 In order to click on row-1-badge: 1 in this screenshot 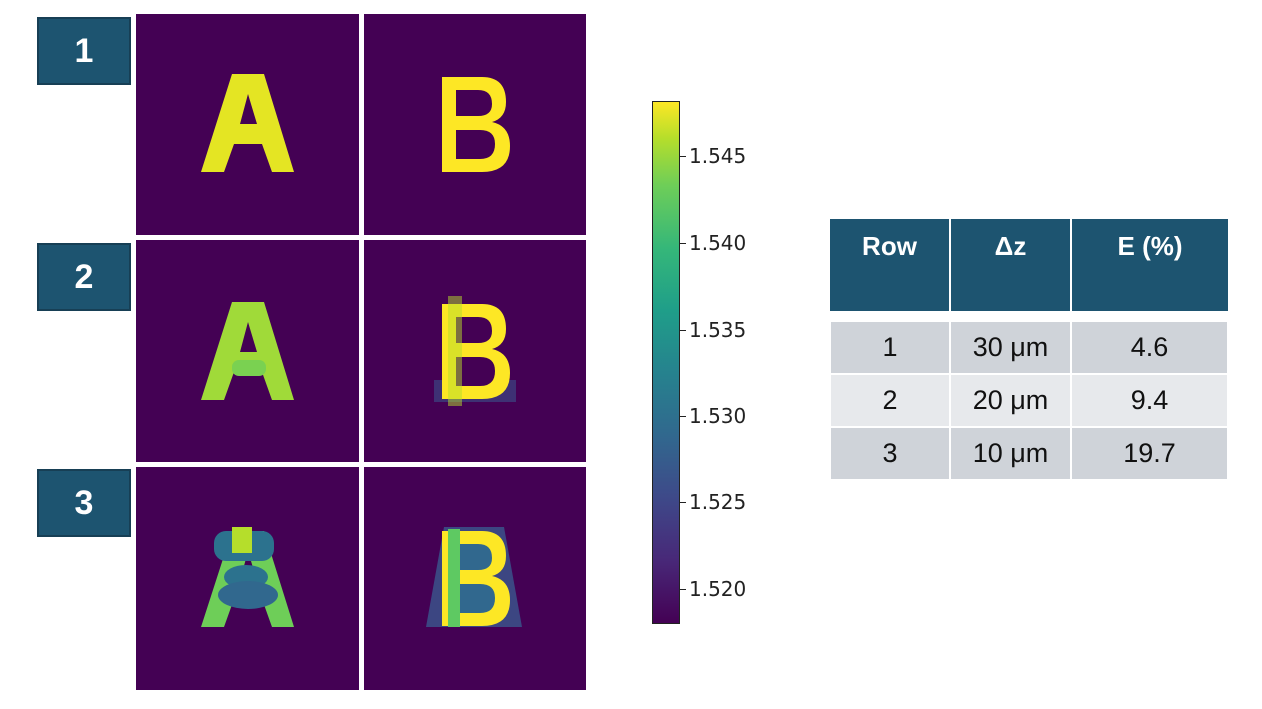, I will do `click(84, 51)`.